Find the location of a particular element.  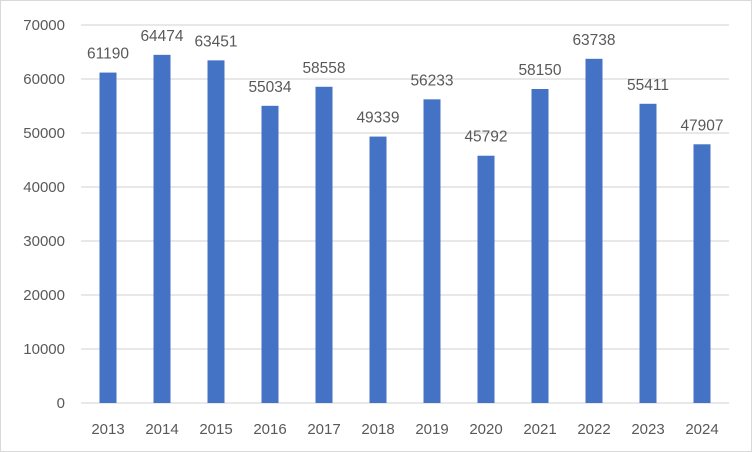

x-tick-label: 2018 is located at coordinates (377, 429).